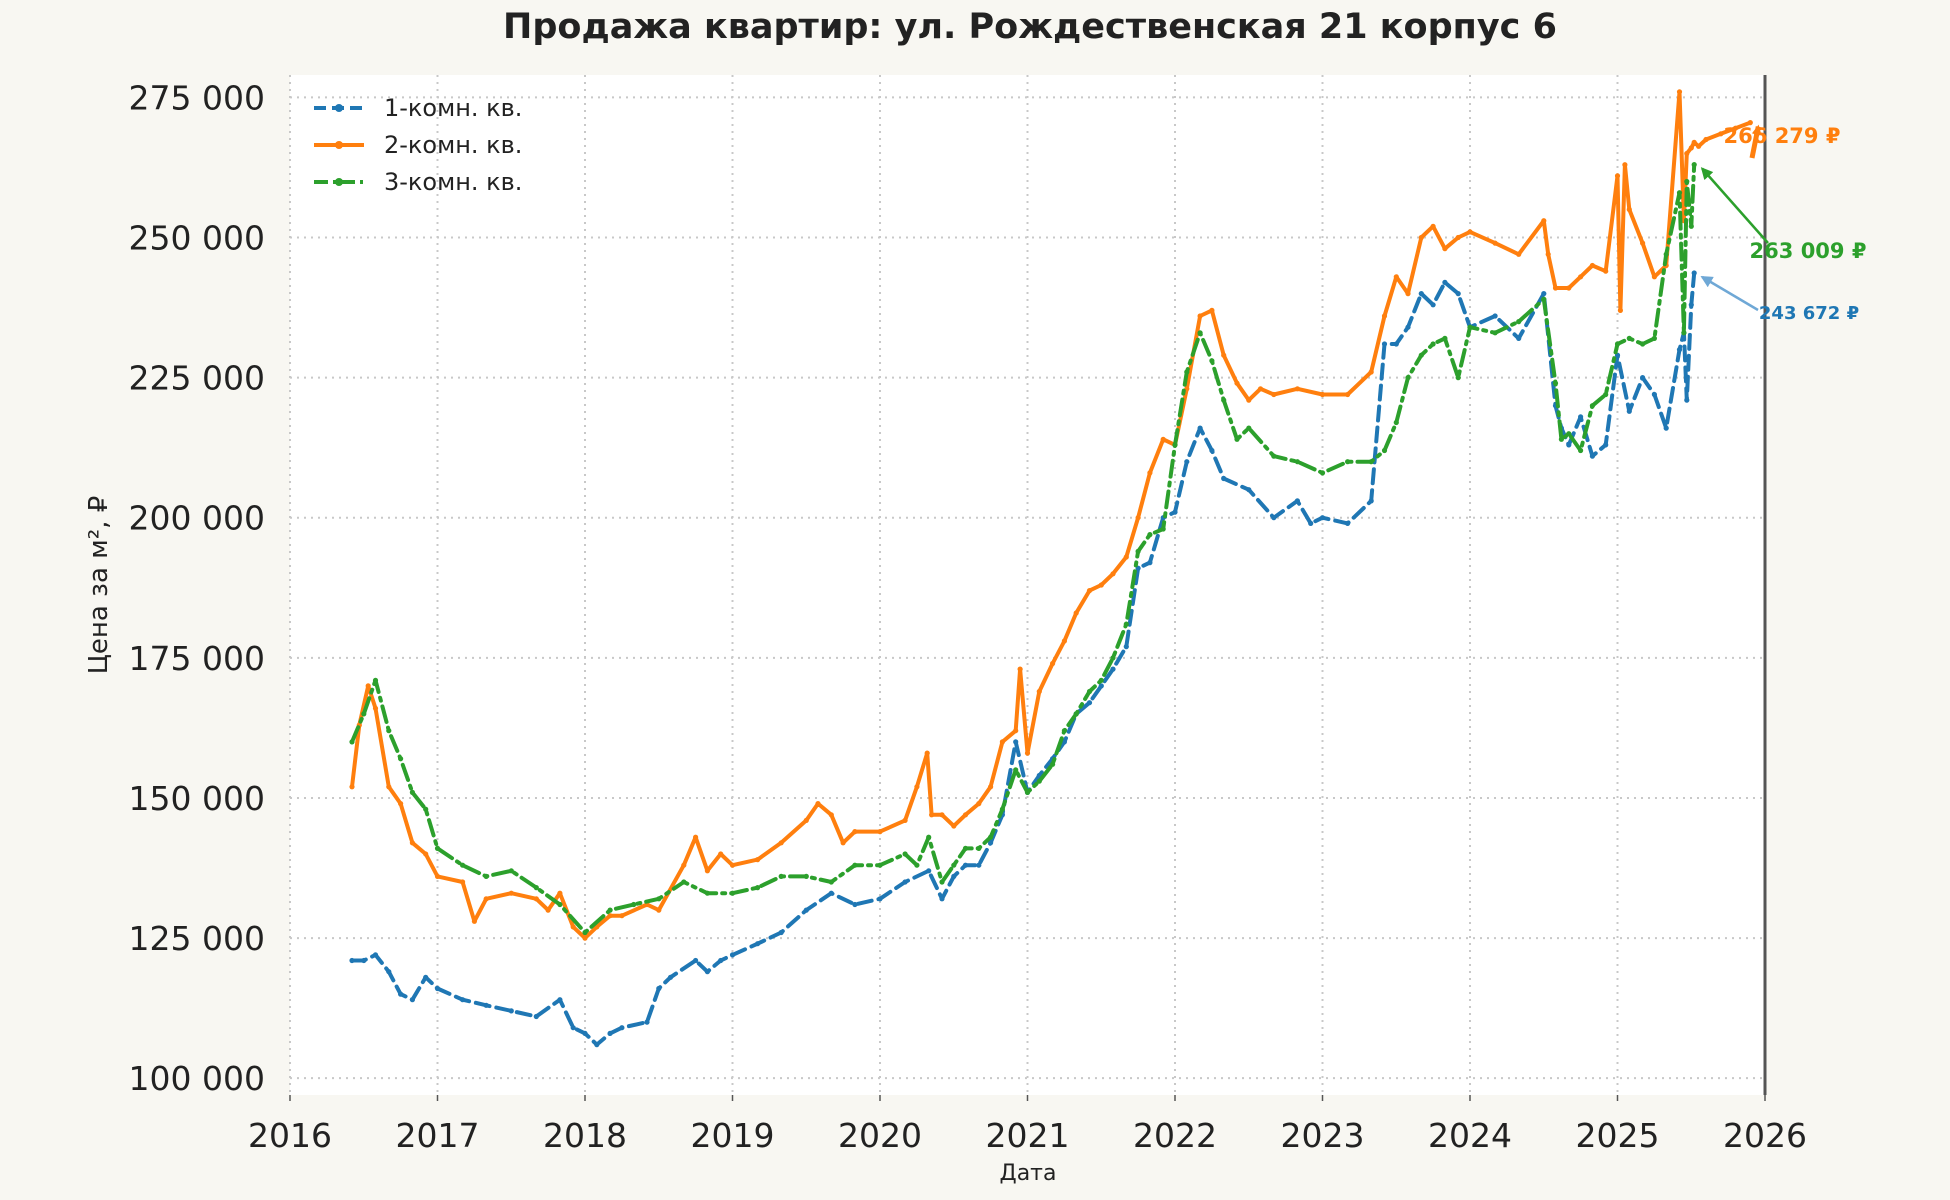 This screenshot has width=1950, height=1200. What do you see at coordinates (880, 1135) in the screenshot?
I see `x-tick-label: 2020` at bounding box center [880, 1135].